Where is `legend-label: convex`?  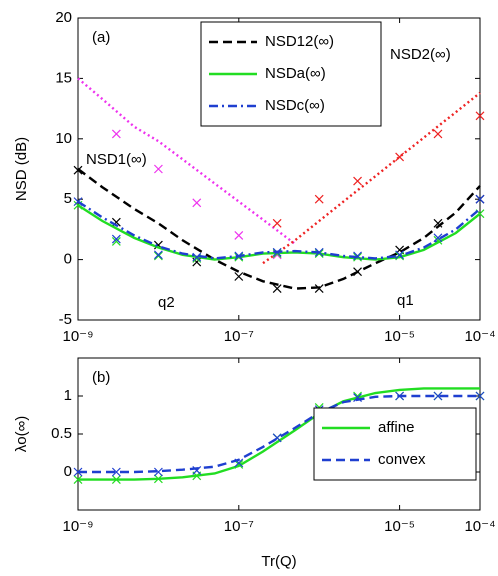 legend-label: convex is located at coordinates (402, 459).